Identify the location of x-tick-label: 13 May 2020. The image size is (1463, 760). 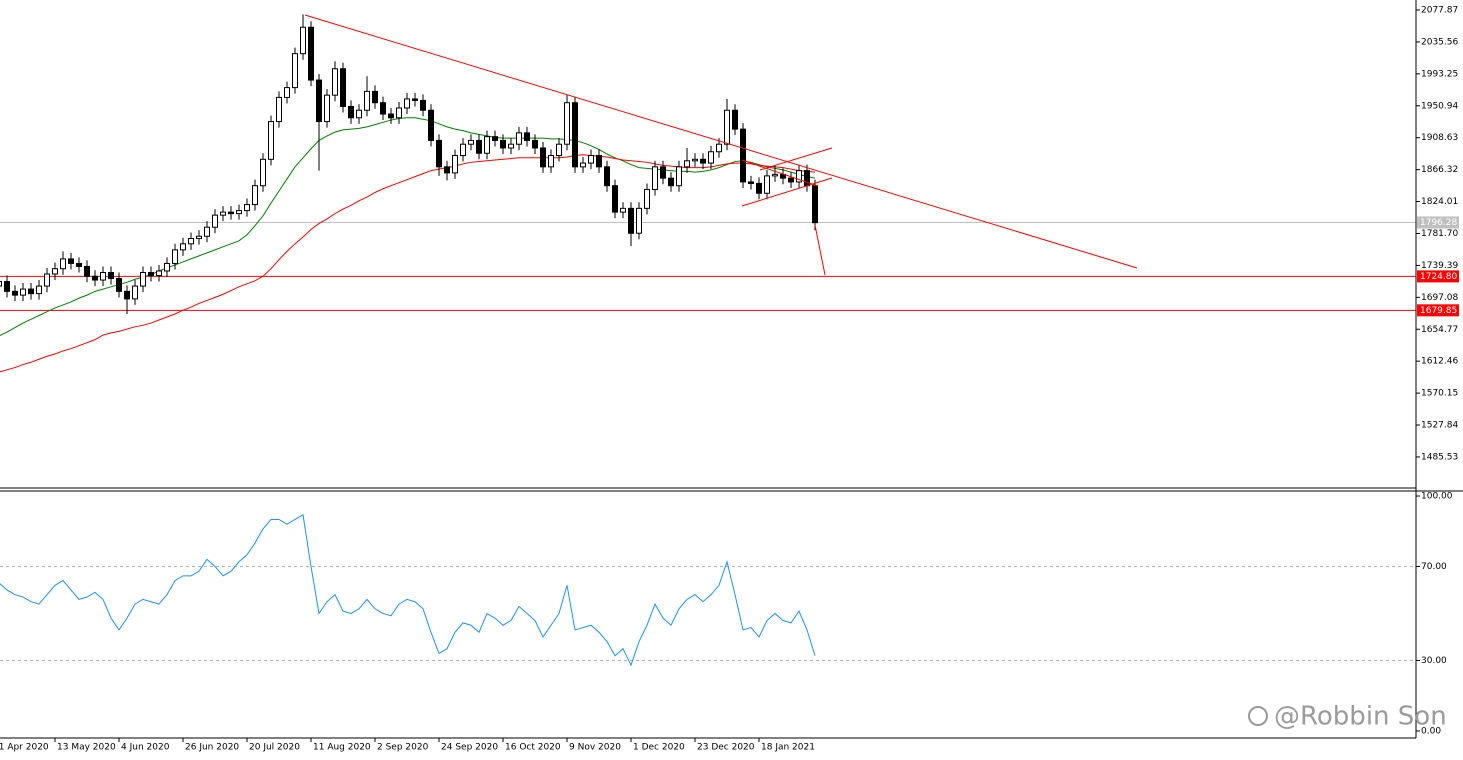
(86, 748).